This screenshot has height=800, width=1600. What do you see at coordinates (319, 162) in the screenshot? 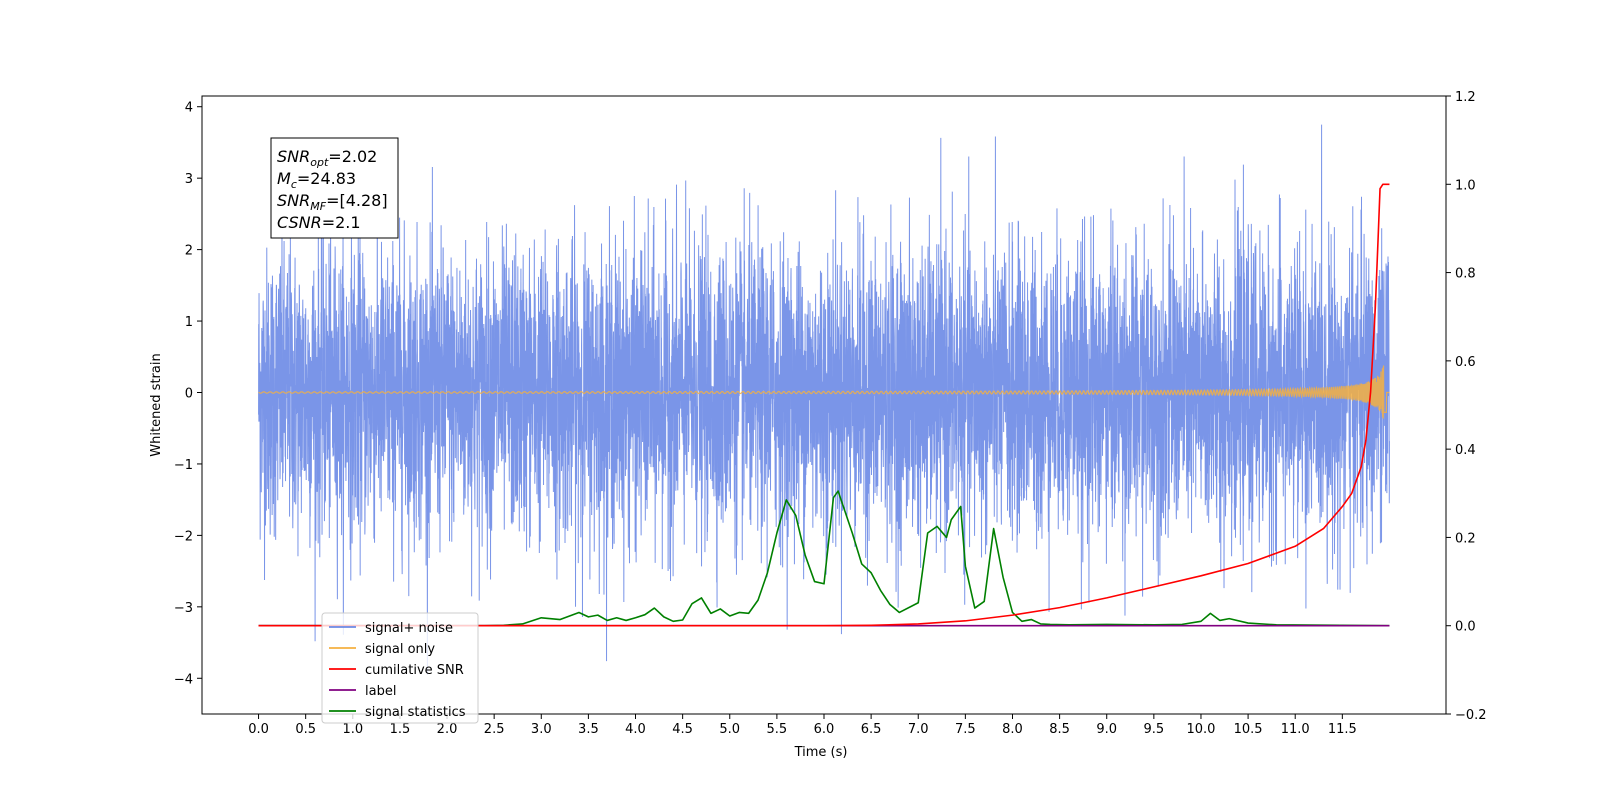
I see `annotation-subscript: opt` at bounding box center [319, 162].